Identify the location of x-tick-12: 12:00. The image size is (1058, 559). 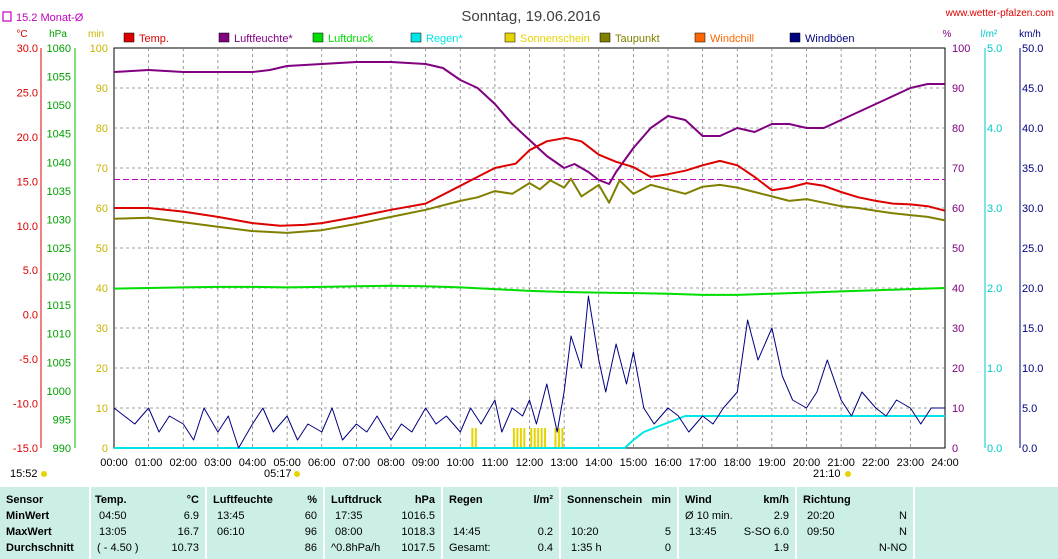
(530, 463).